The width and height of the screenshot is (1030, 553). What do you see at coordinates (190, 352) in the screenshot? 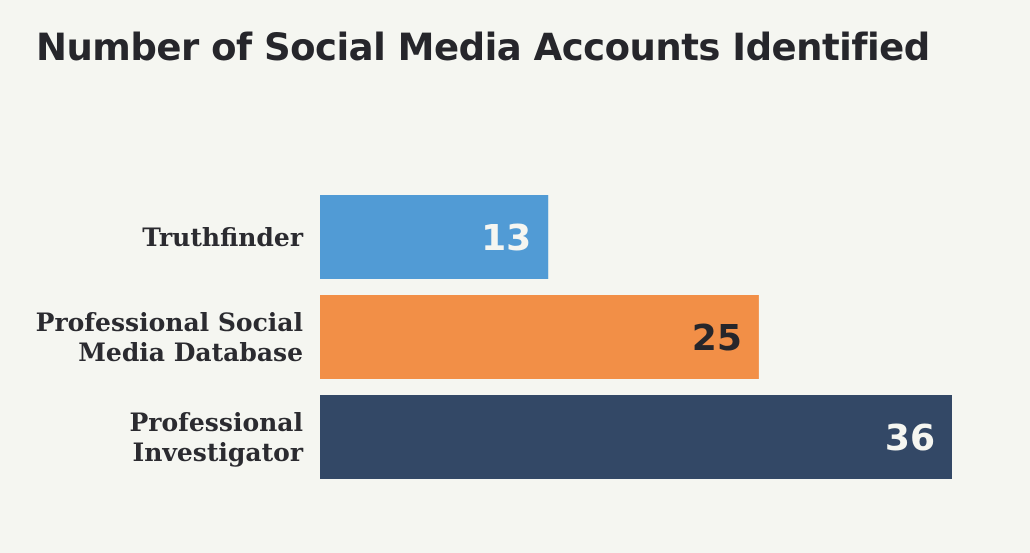
I see `category-label-line: Media Database` at bounding box center [190, 352].